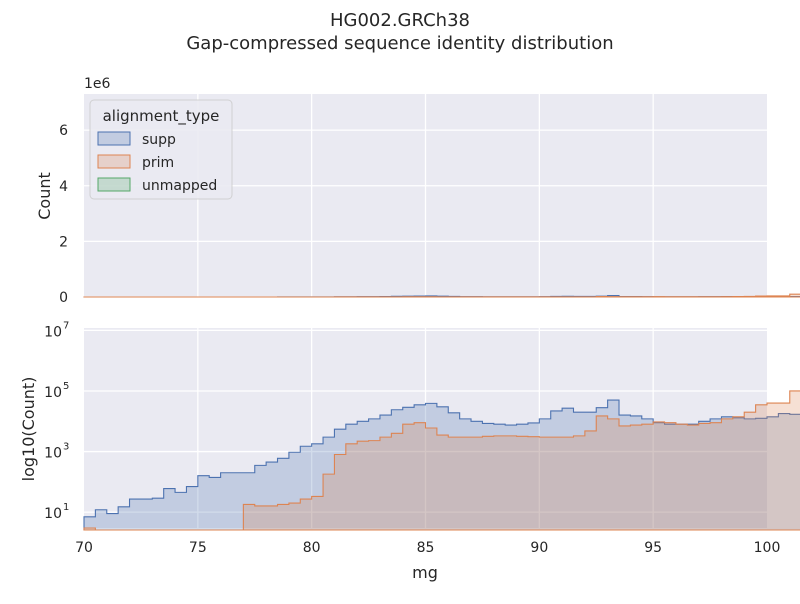 The width and height of the screenshot is (800, 604). I want to click on legend-swatch-supp, so click(114, 138).